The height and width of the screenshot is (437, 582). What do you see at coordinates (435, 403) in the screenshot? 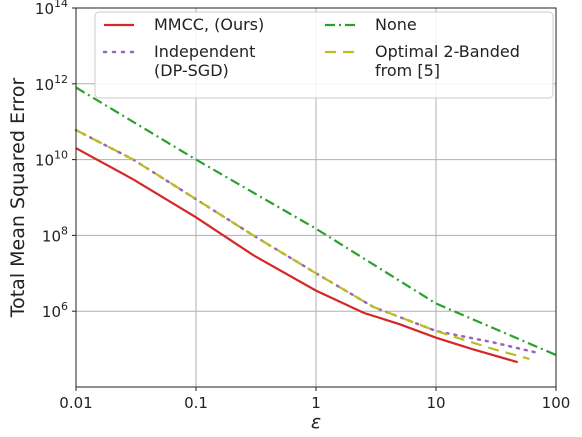
I see `x-tick-label: 10` at bounding box center [435, 403].